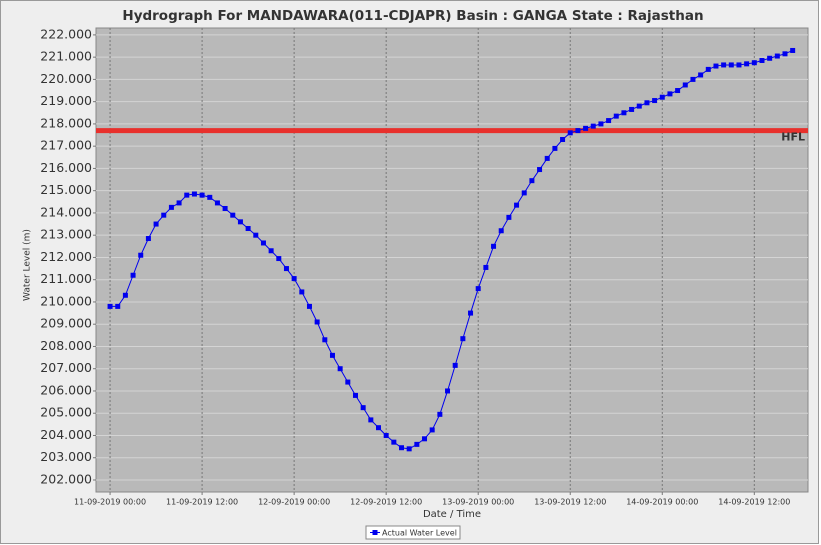 Image resolution: width=821 pixels, height=545 pixels. Describe the element at coordinates (66, 256) in the screenshot. I see `y-tick-label: 212.000` at that location.